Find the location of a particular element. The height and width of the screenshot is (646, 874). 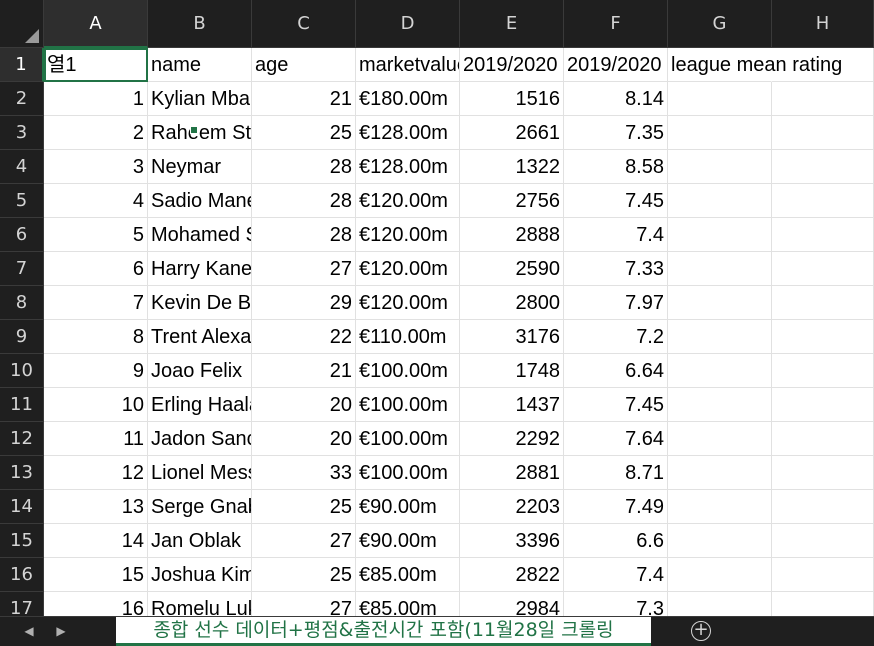

cell-d13: €100.00m is located at coordinates (408, 473).